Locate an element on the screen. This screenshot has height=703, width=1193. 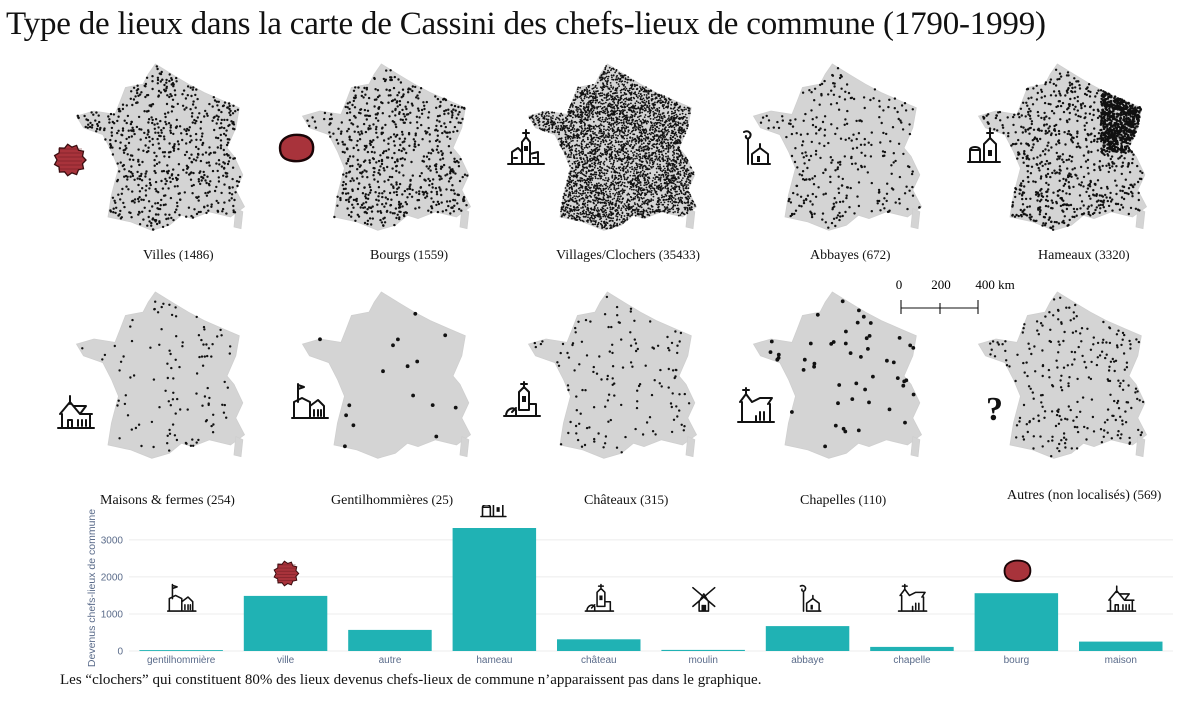
x-tick-label: gentilhommière is located at coordinates (181, 660).